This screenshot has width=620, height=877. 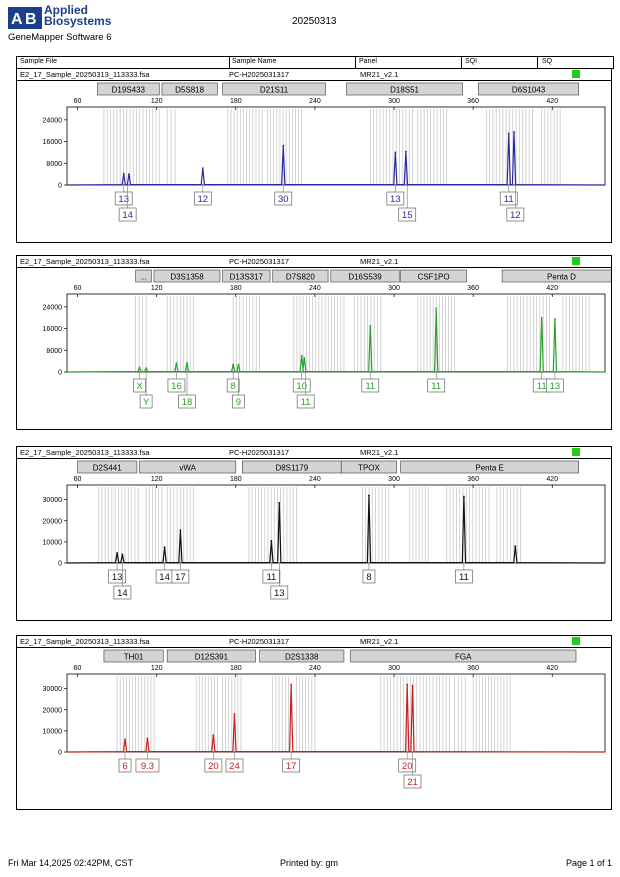 What do you see at coordinates (53, 500) in the screenshot?
I see `y-tick-label: 30000` at bounding box center [53, 500].